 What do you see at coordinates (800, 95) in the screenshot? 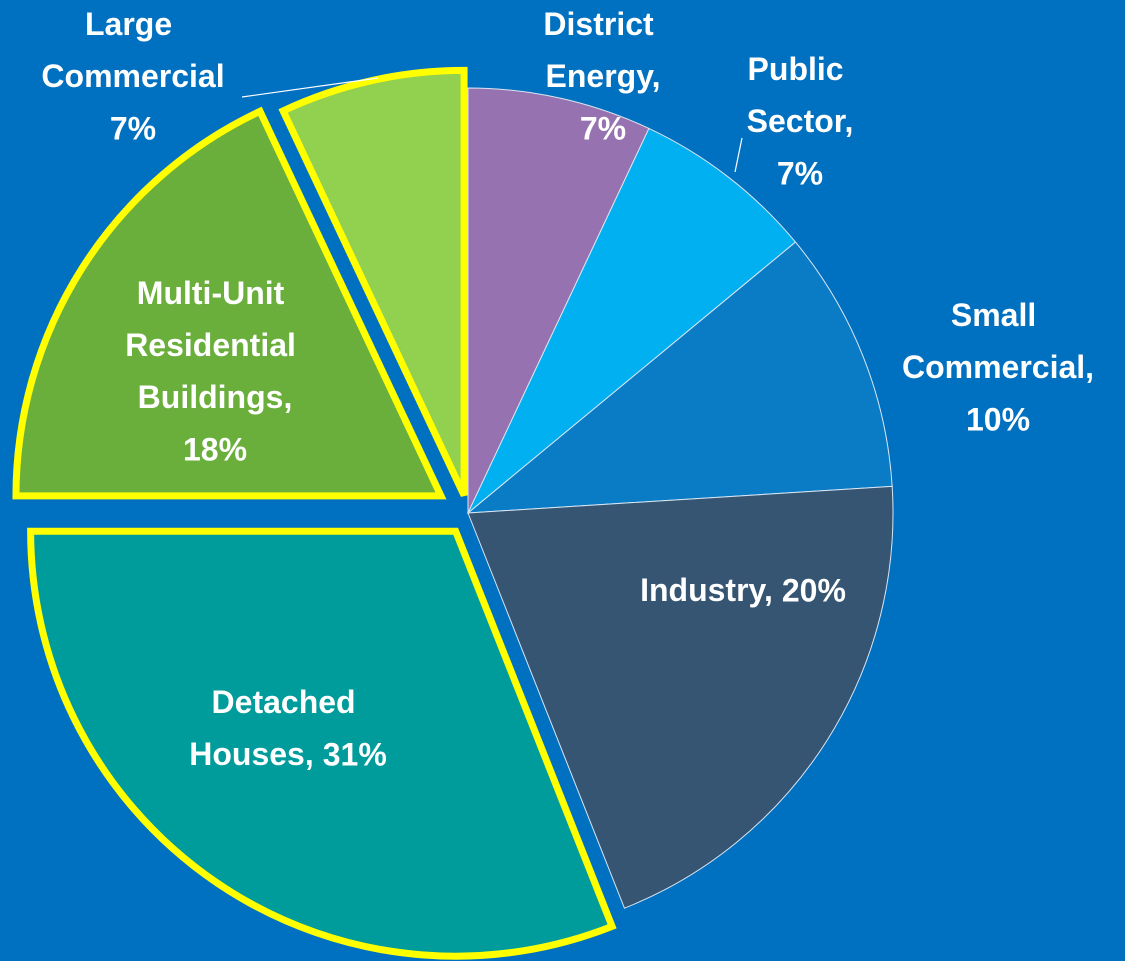
I see `slice-label: Public Sector,` at bounding box center [800, 95].